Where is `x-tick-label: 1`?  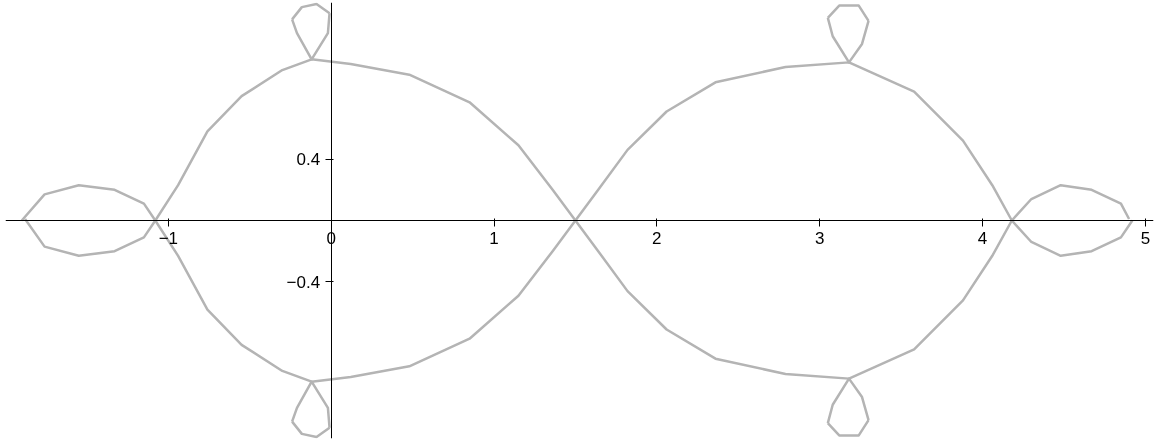
x-tick-label: 1 is located at coordinates (494, 238).